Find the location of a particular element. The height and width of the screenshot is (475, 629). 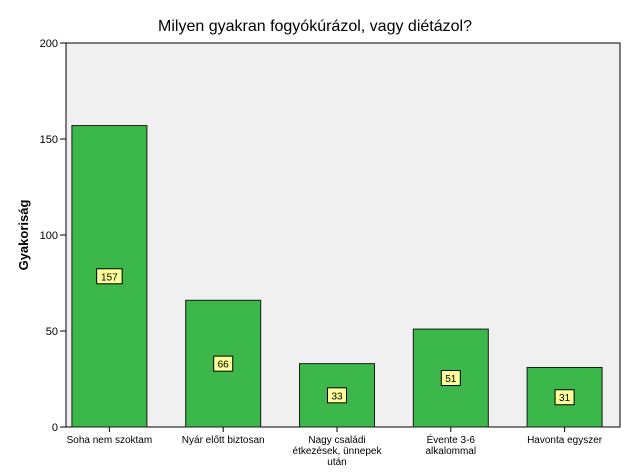

x-tick-label: Évente 3-6 alkalommal is located at coordinates (451, 445).